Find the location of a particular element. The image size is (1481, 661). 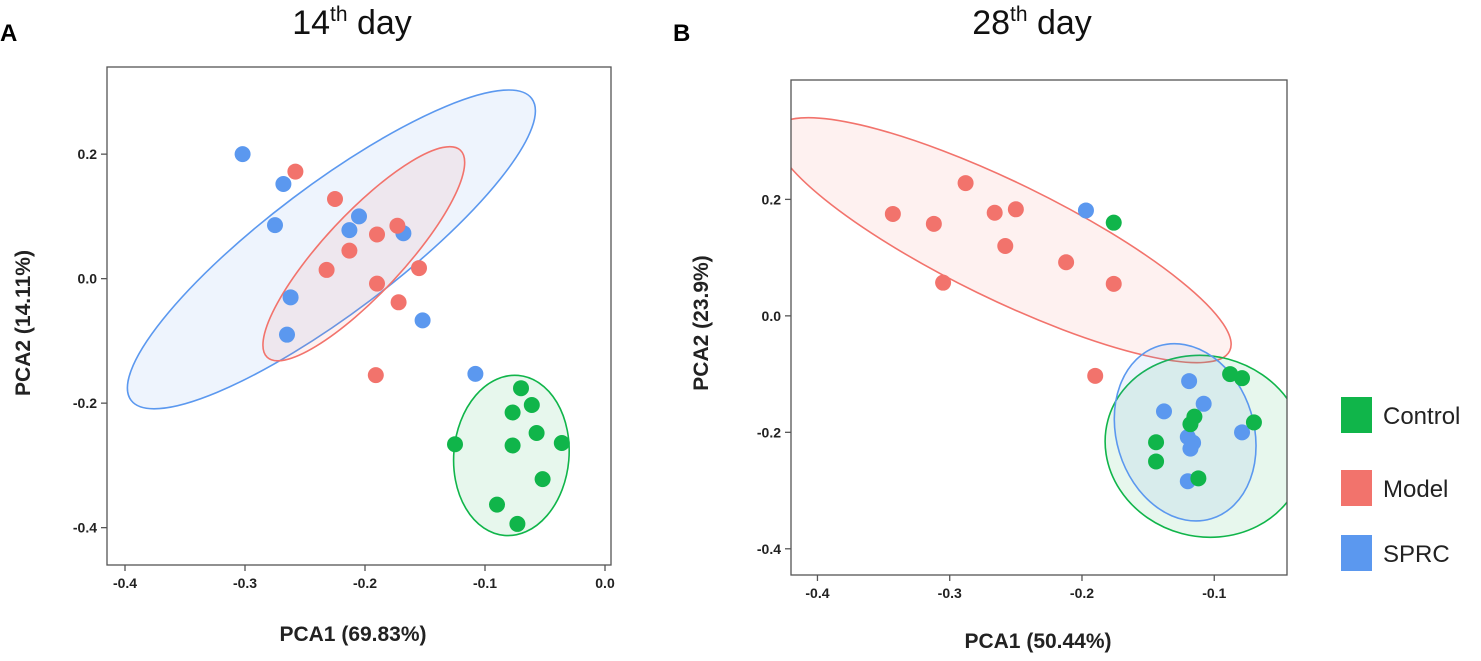

confidence-ellipse-model is located at coordinates (364, 253).